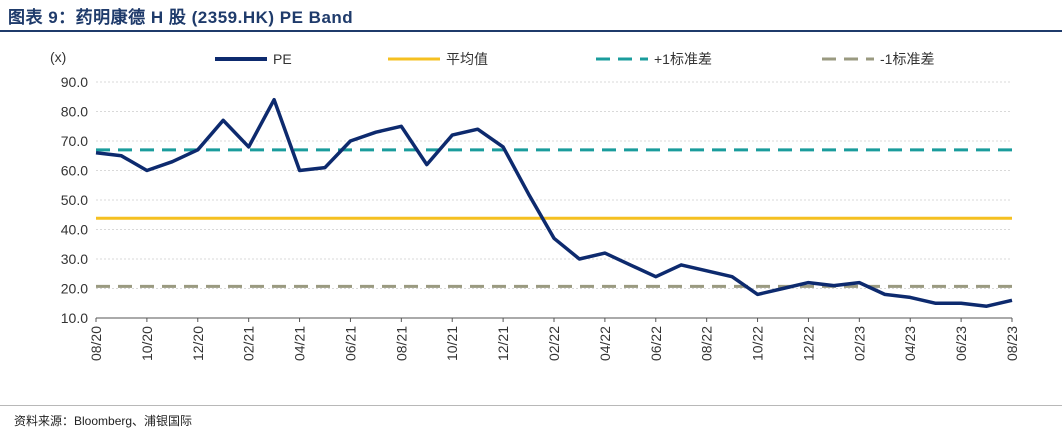 The height and width of the screenshot is (430, 1062). What do you see at coordinates (656, 343) in the screenshot?
I see `x-tick-label: 06/22` at bounding box center [656, 343].